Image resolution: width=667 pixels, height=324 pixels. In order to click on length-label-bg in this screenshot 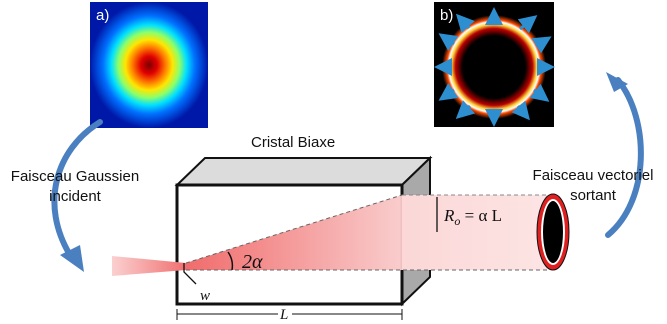, I will do `click(285, 314)`.